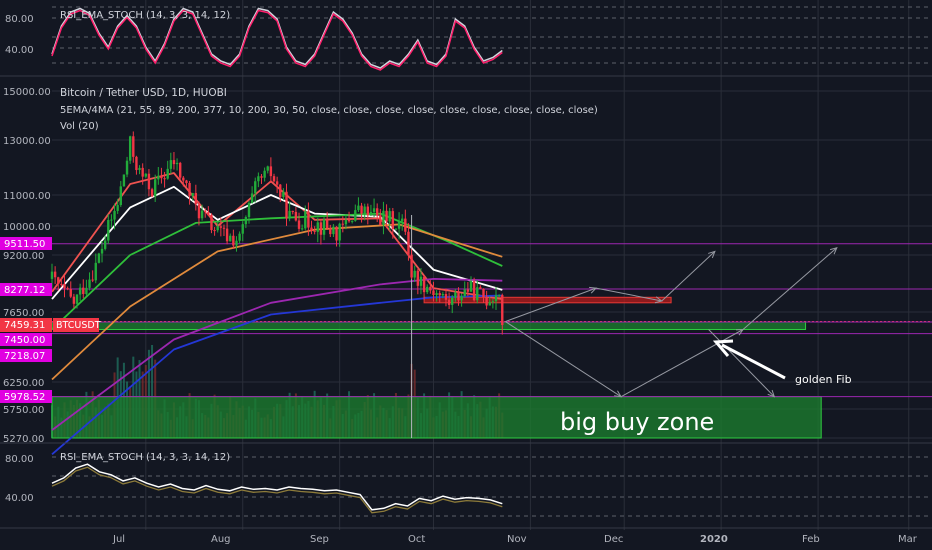 The width and height of the screenshot is (932, 550). I want to click on top-tick-80: 80.00, so click(19, 19).